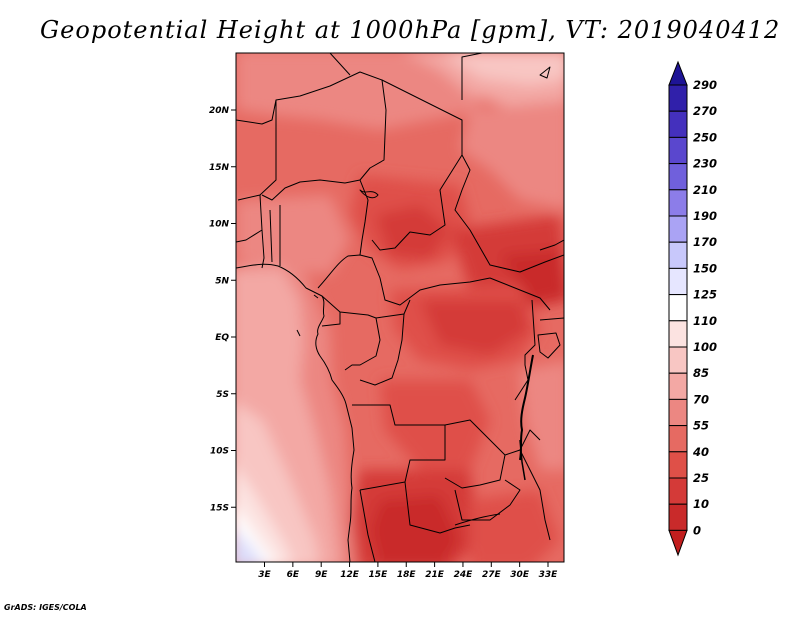 Image resolution: width=800 pixels, height=618 pixels. I want to click on colorbar-label: 25, so click(701, 478).